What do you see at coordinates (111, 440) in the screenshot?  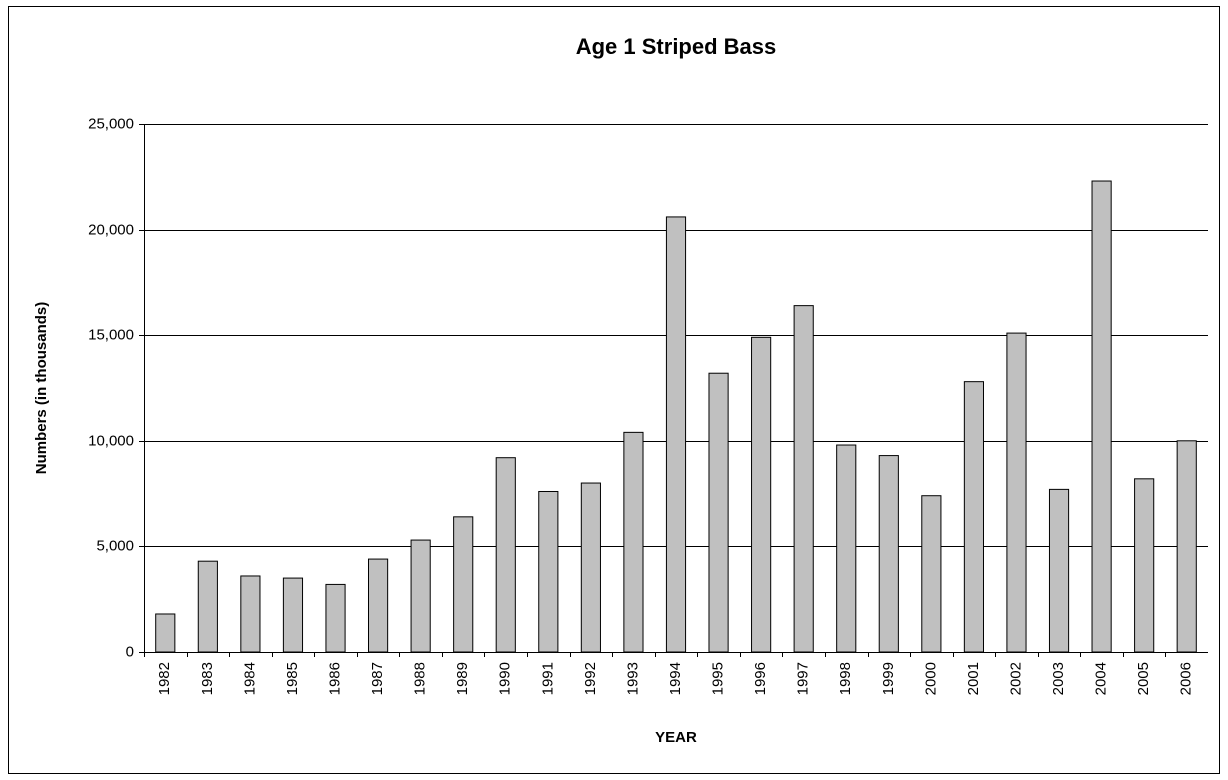 I see `y-tick-label: 10,000` at bounding box center [111, 440].